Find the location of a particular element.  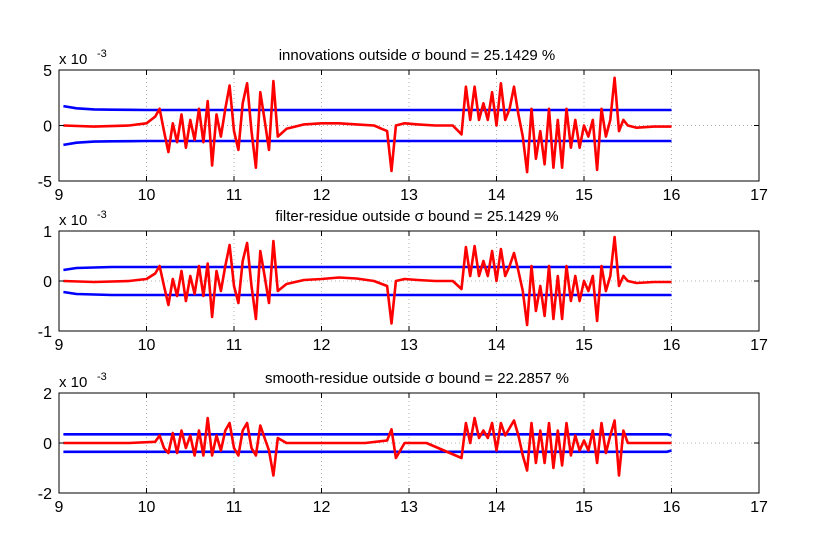

y-tick-label: 2 is located at coordinates (47, 394).